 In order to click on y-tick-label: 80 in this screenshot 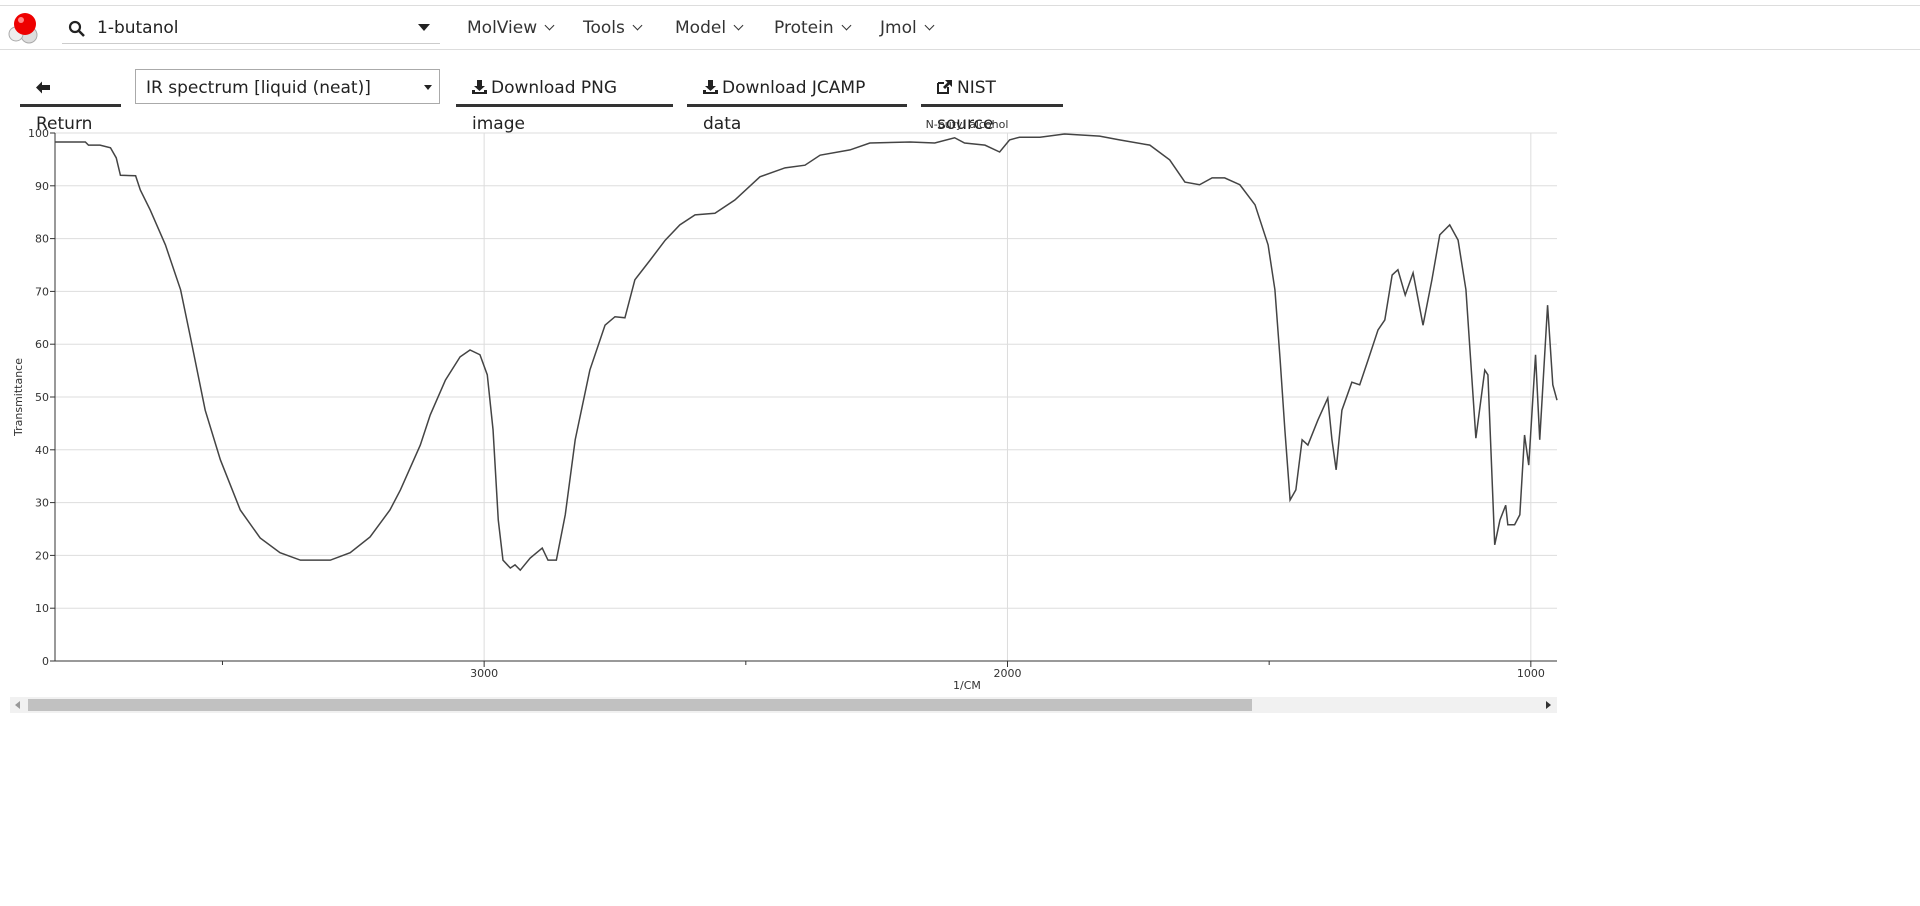, I will do `click(42, 239)`.